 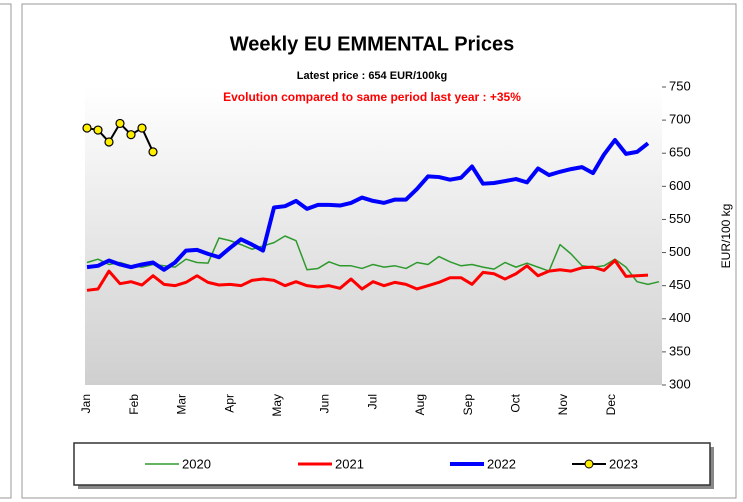 What do you see at coordinates (372, 44) in the screenshot?
I see `chart-title: Weekly EU EMMENTAL Prices` at bounding box center [372, 44].